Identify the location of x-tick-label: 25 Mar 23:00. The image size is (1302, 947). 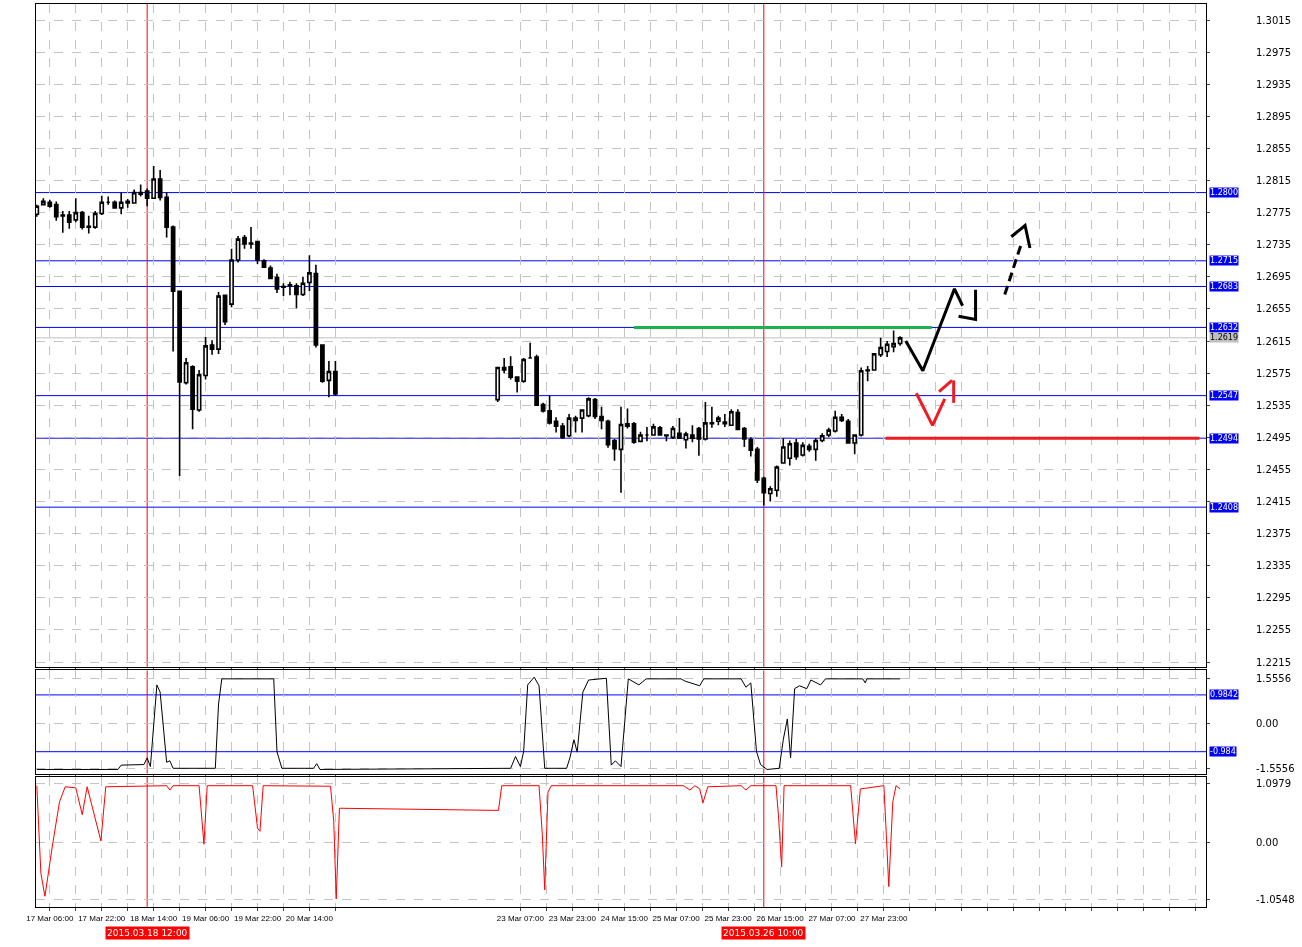
(728, 918).